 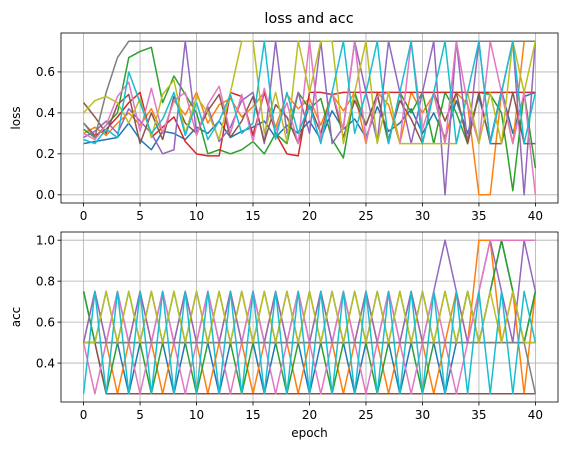 What do you see at coordinates (45, 154) in the screenshot?
I see `y-tick-label: 0.2` at bounding box center [45, 154].